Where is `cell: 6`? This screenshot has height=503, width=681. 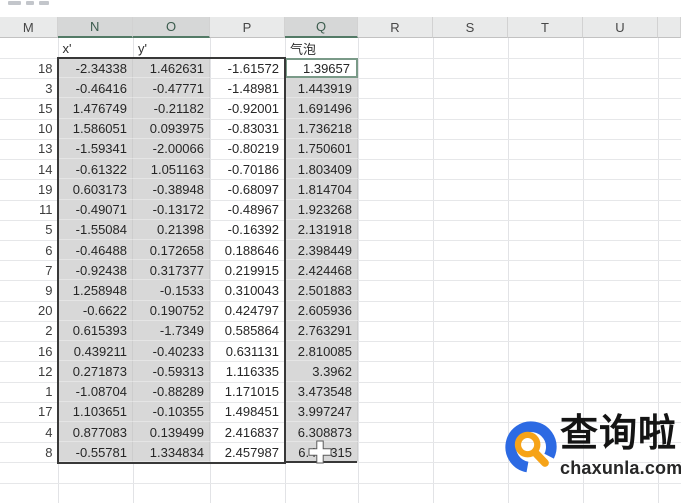
cell: 6 is located at coordinates (49, 250).